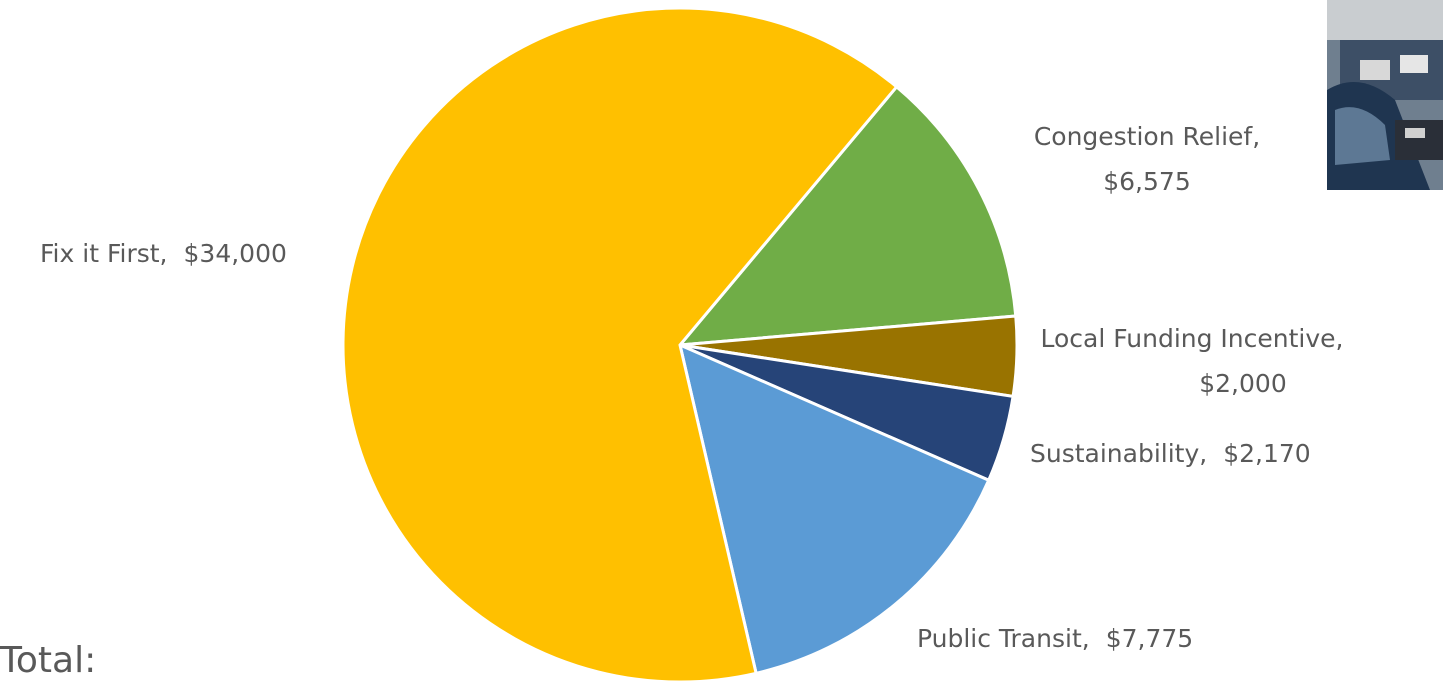 The image size is (1443, 683). I want to click on label-category: Congestion Relief,, so click(1147, 136).